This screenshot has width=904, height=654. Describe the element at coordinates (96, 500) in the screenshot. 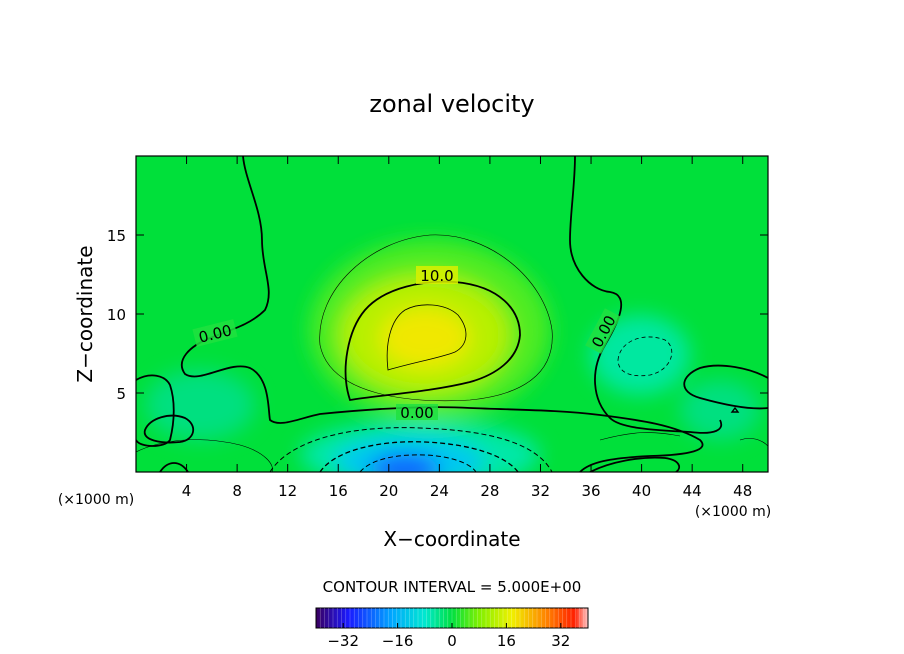

I see `x-unit-left: (×1000 m)` at that location.